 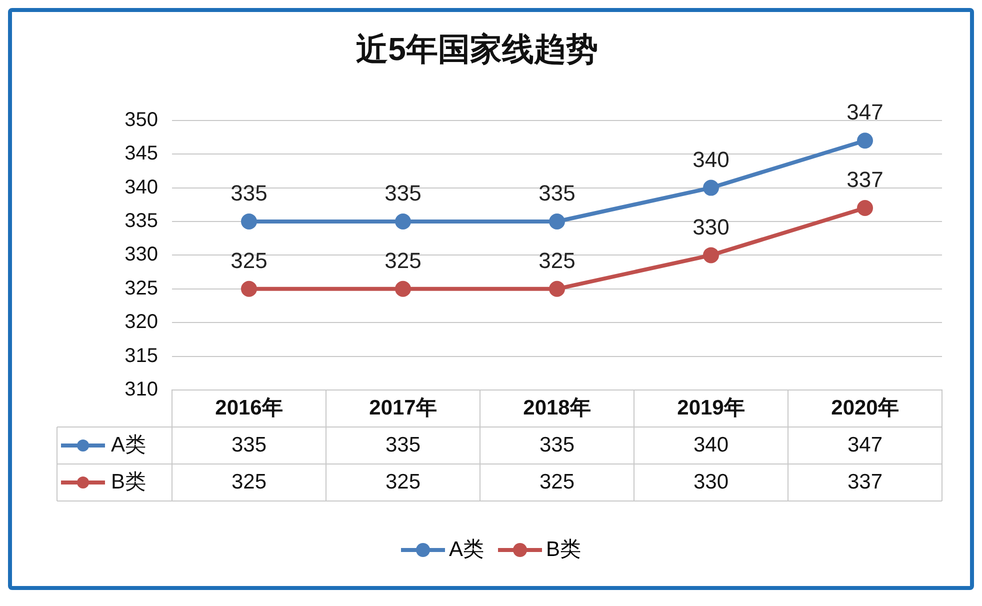 What do you see at coordinates (141, 153) in the screenshot?
I see `y-tick-label: 345` at bounding box center [141, 153].